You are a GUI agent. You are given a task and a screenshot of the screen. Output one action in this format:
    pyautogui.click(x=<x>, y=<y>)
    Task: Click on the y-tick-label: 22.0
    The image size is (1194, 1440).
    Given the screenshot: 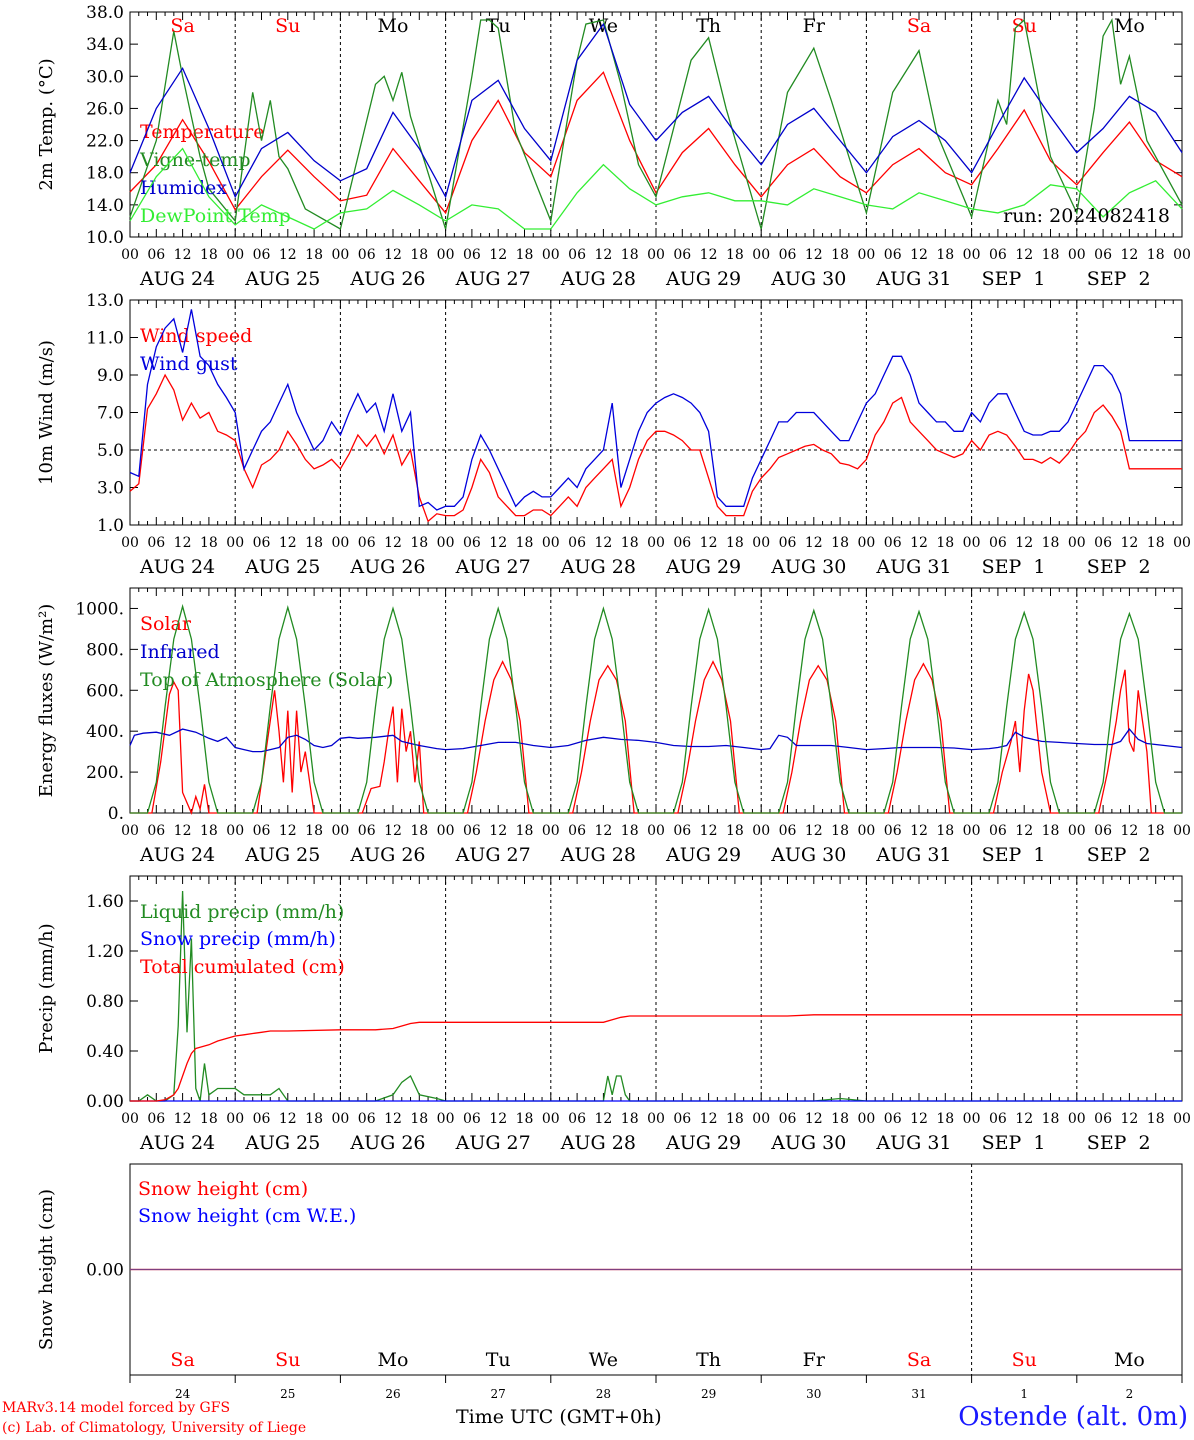 What is the action you would take?
    pyautogui.click(x=105, y=142)
    